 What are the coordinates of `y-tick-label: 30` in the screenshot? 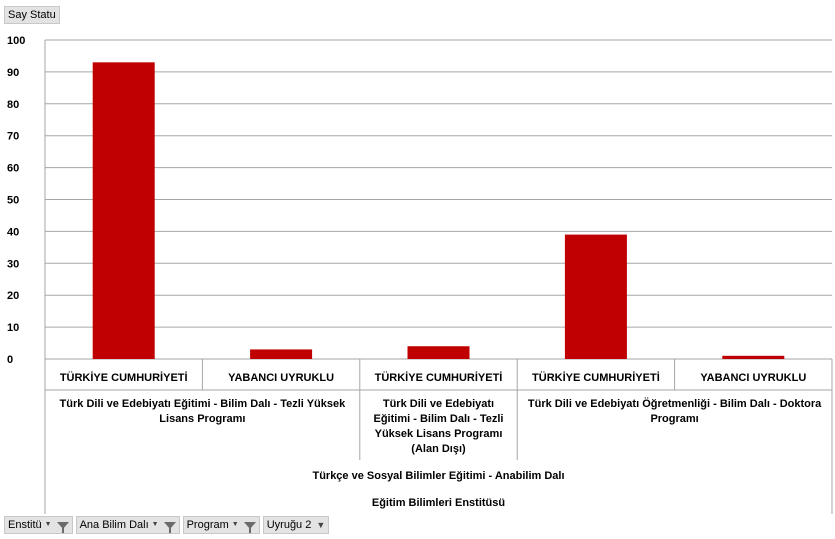 It's located at (13, 264).